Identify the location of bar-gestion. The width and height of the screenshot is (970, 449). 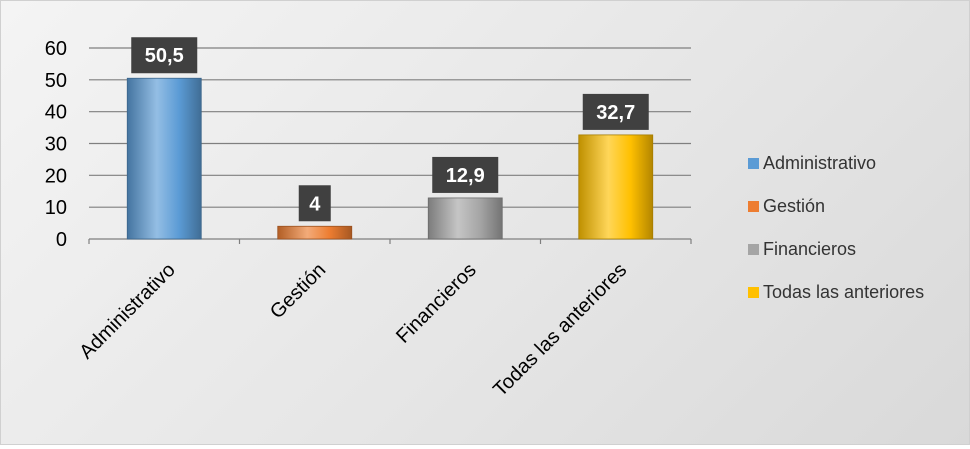
(315, 232).